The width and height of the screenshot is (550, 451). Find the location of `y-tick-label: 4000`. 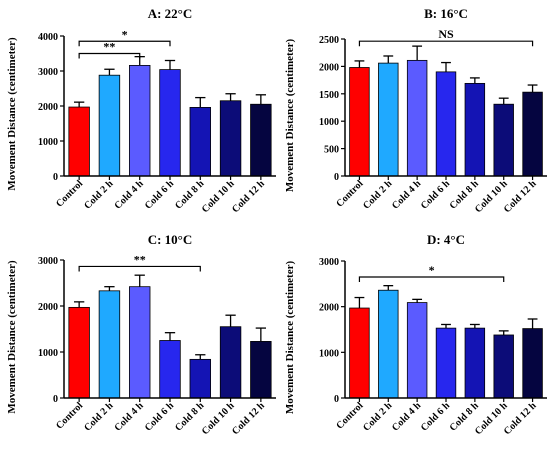

y-tick-label: 4000 is located at coordinates (48, 37).